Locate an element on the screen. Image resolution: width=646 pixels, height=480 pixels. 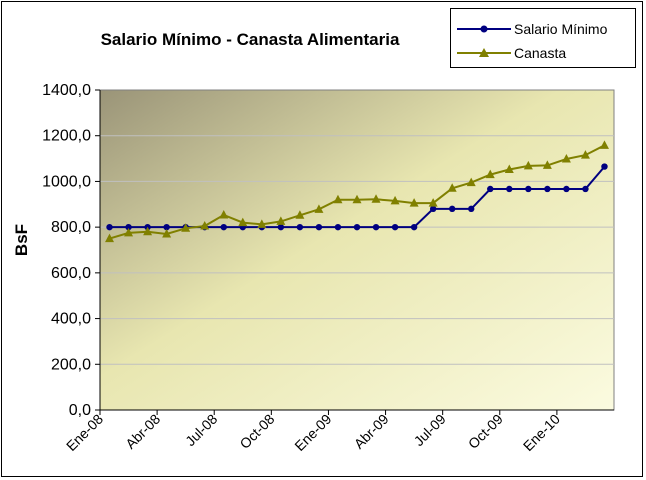
legend-label-salario: Salario Mínimo is located at coordinates (561, 29).